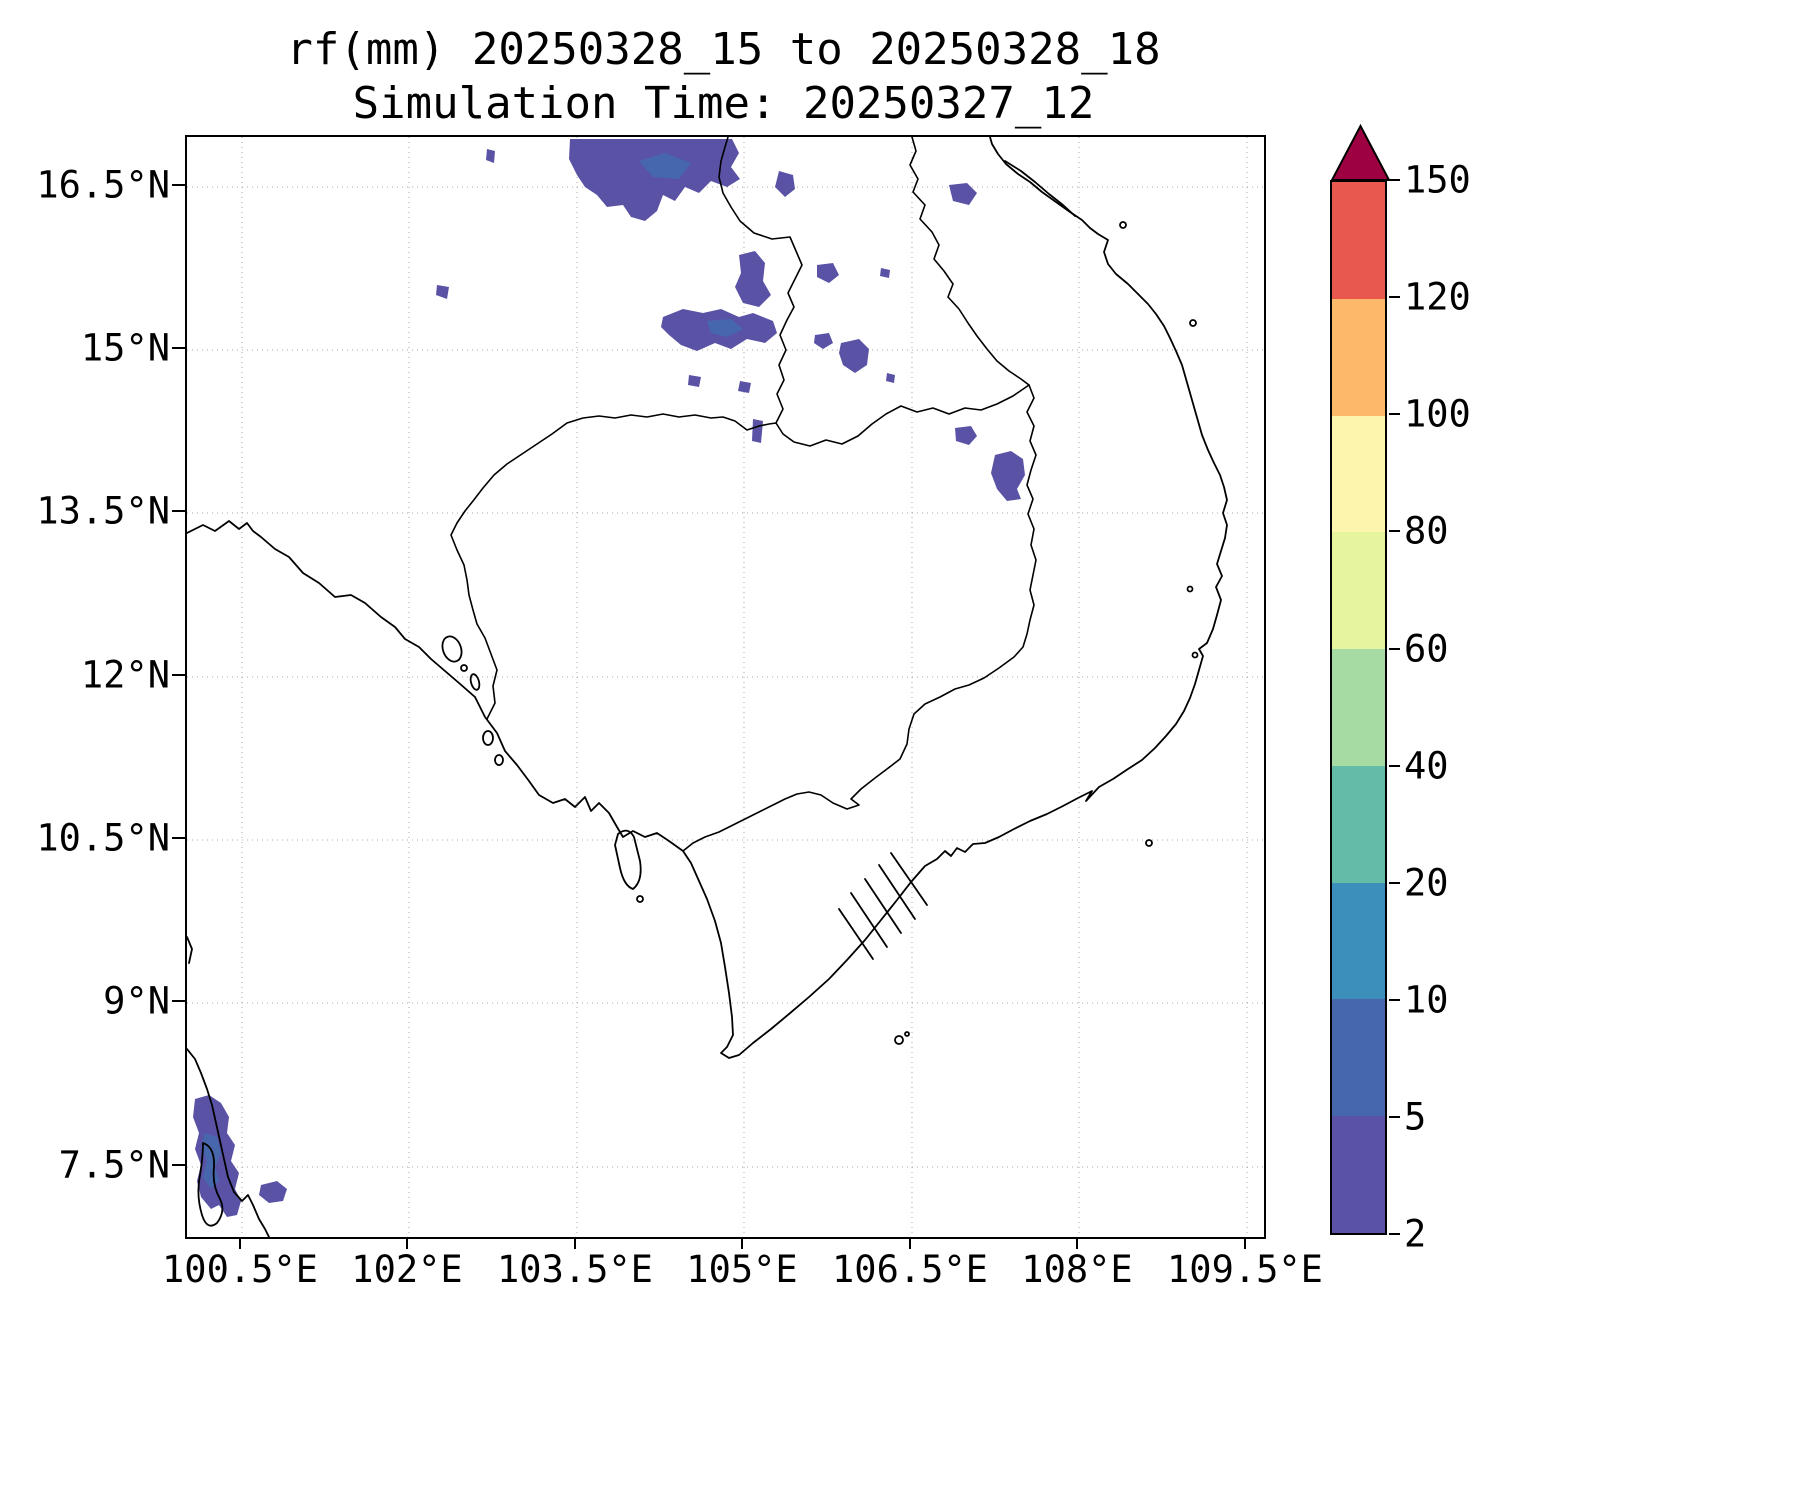 The height and width of the screenshot is (1500, 1800). I want to click on island-phu-quy, so click(1149, 843).